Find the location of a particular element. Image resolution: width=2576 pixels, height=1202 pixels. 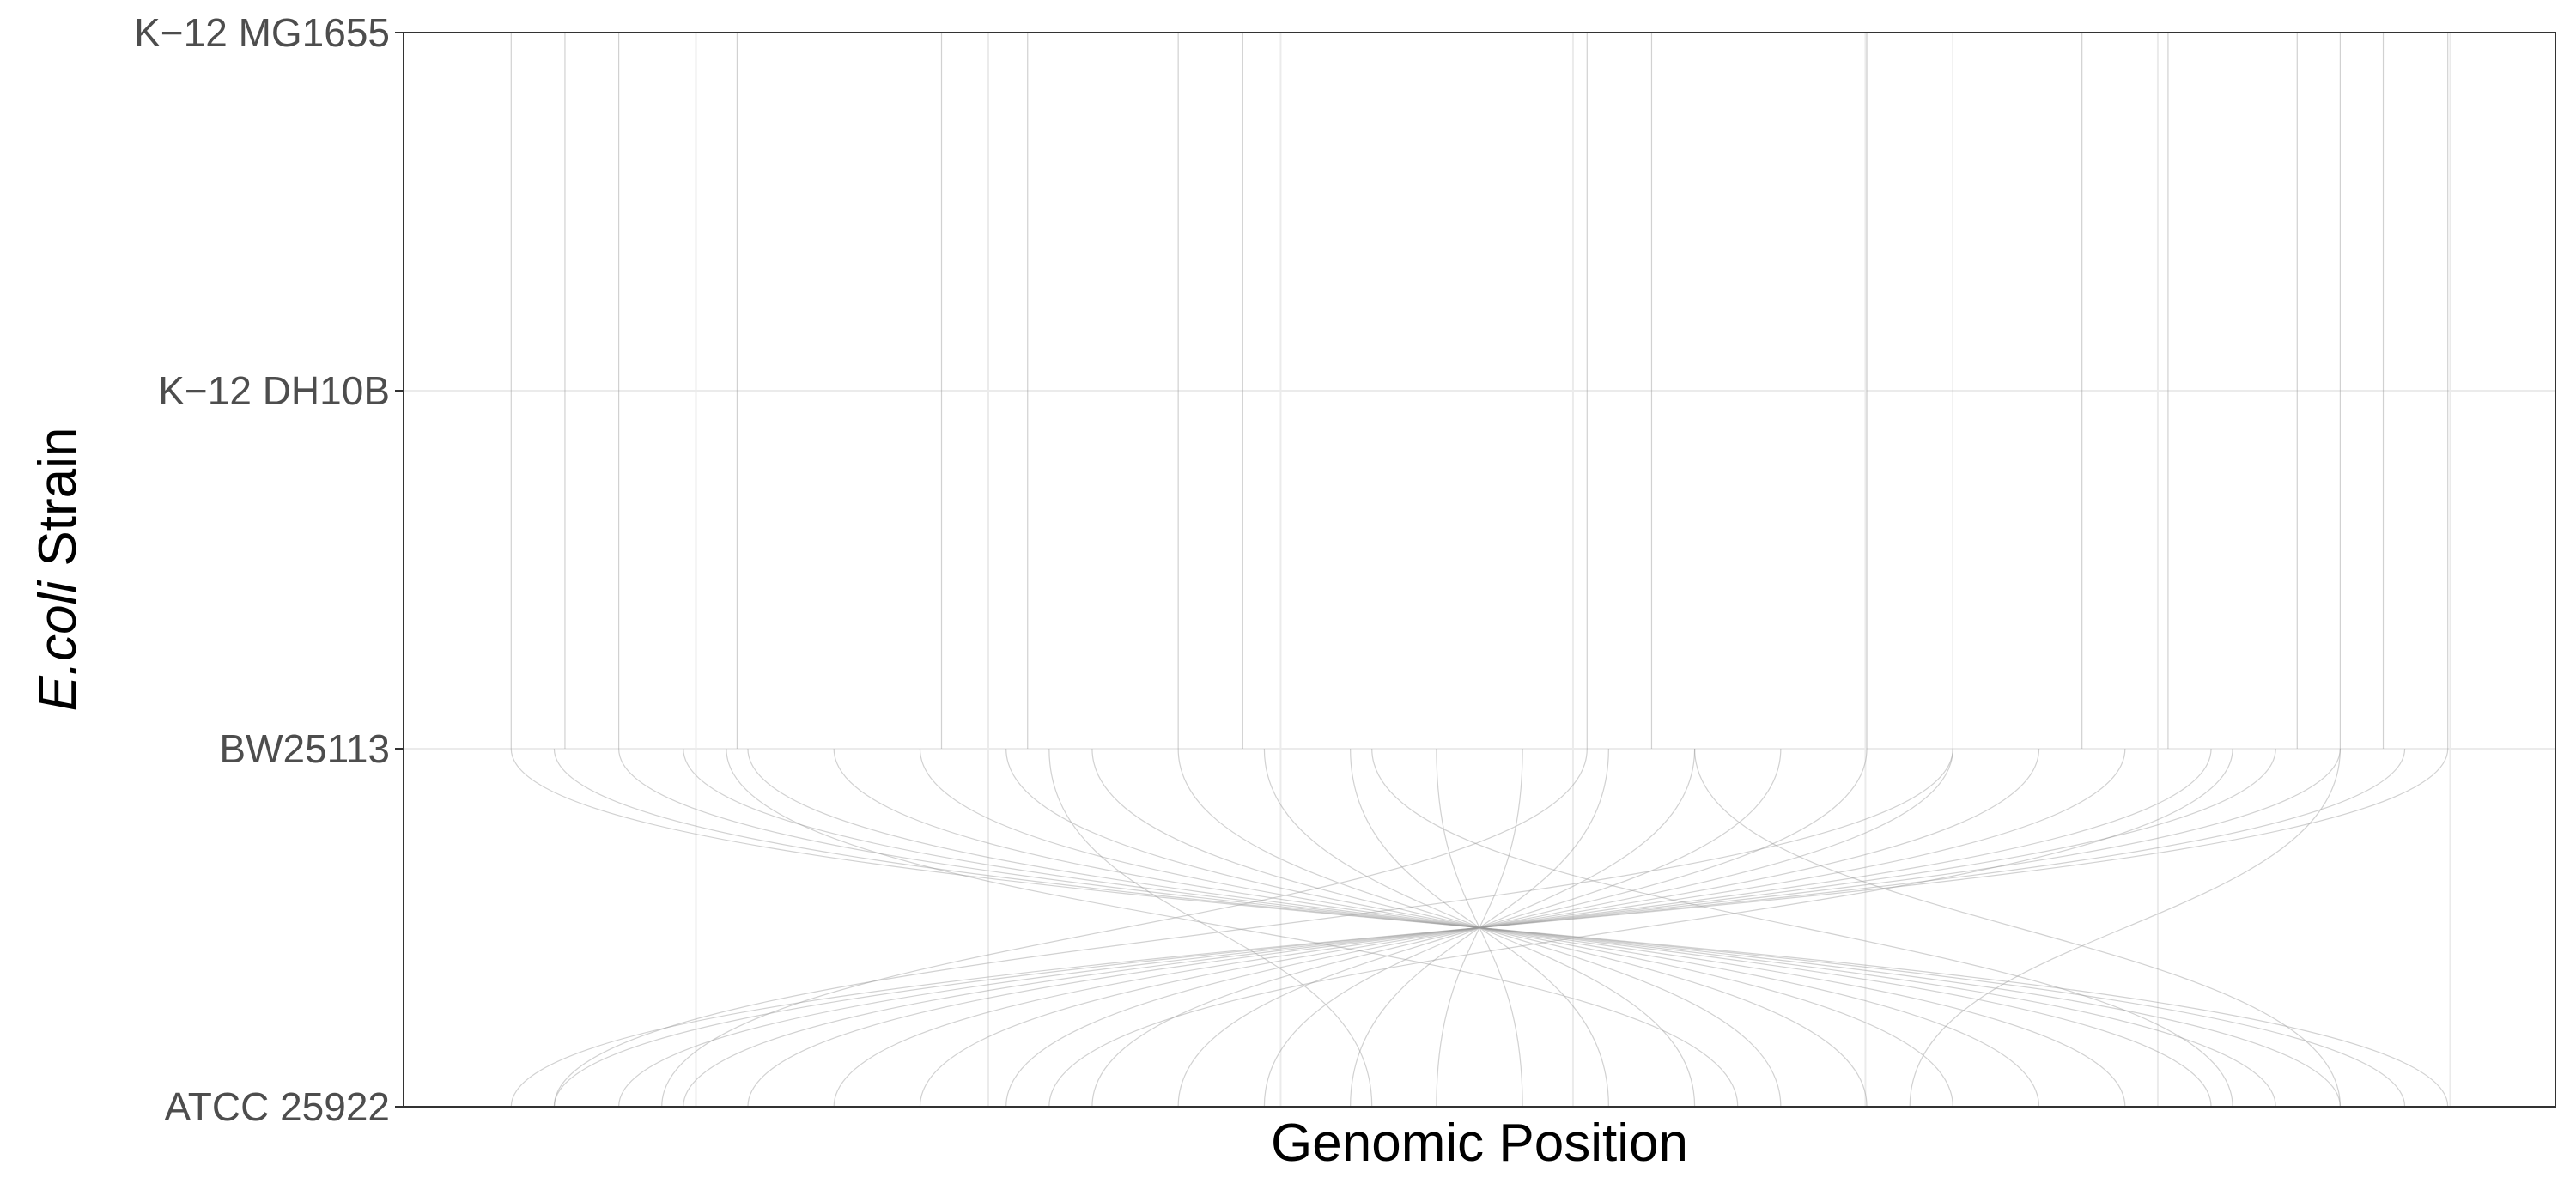

y-tick-label: ATCC 25922 is located at coordinates (277, 1106).